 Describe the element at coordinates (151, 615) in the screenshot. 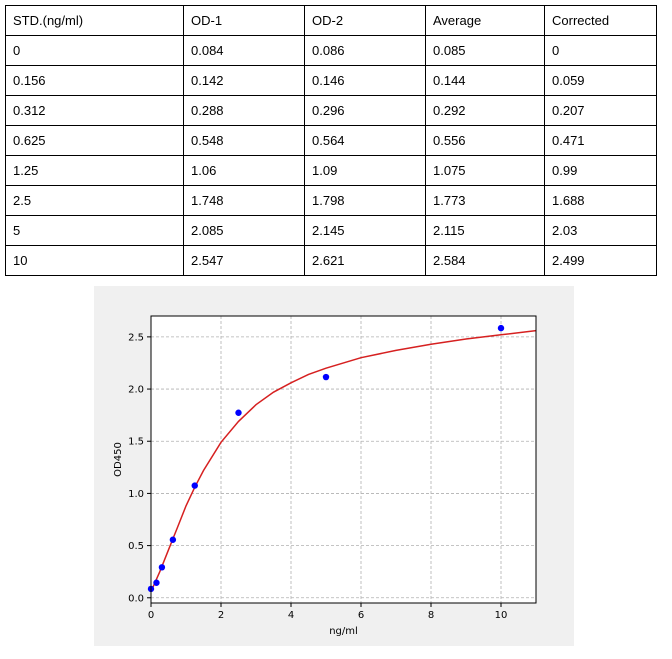

I see `x-tick-label: 0` at that location.